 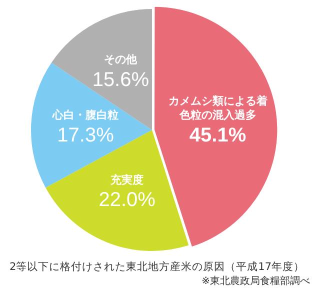 What do you see at coordinates (255, 281) in the screenshot?
I see `text: ※東北農政局食糧部調べ` at bounding box center [255, 281].